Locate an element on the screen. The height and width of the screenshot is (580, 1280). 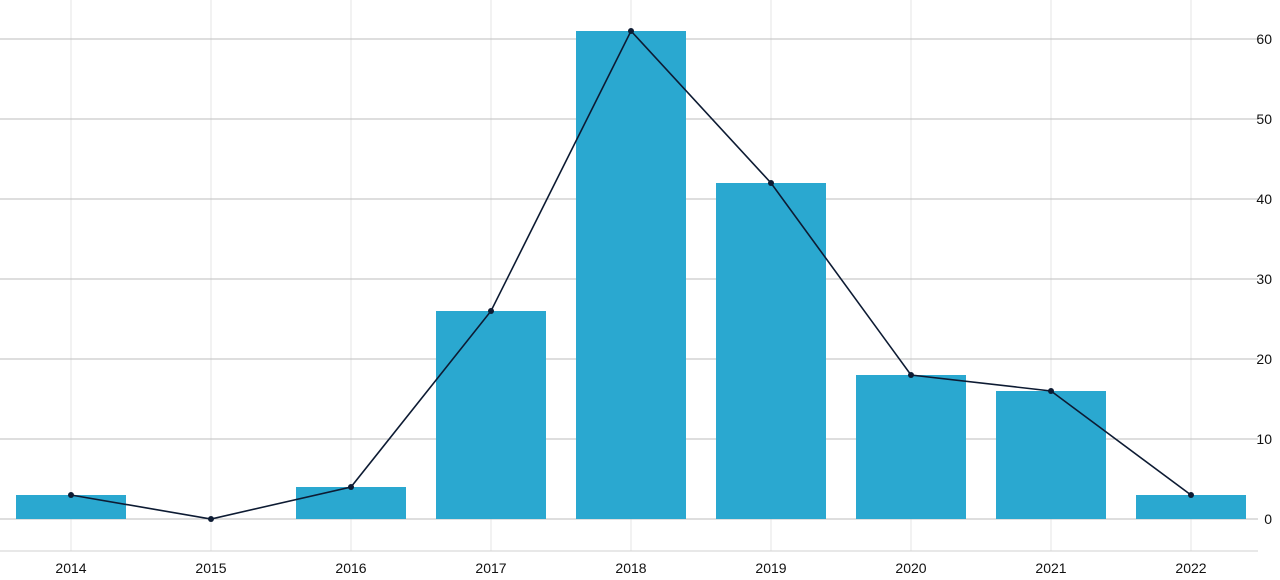
x-axis: 2014 2015 2016 2017 2018 2019 2020 2021 2022 is located at coordinates (630, 568).